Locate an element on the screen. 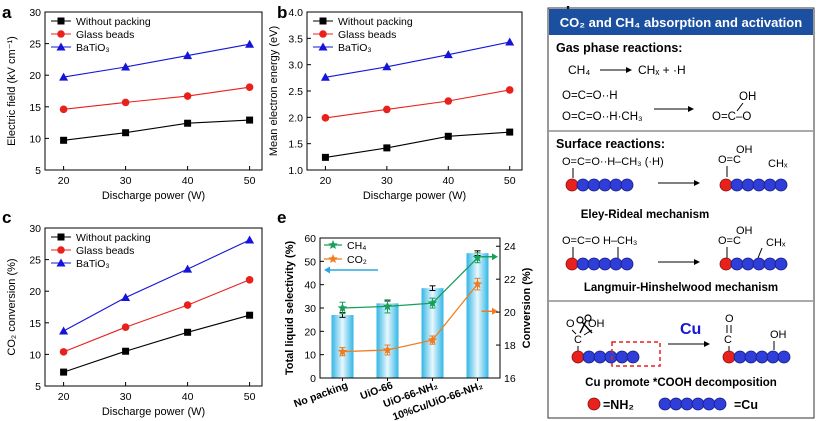 This screenshot has width=817, height=421. e-y-tick-label-2: 20 is located at coordinates (310, 332).